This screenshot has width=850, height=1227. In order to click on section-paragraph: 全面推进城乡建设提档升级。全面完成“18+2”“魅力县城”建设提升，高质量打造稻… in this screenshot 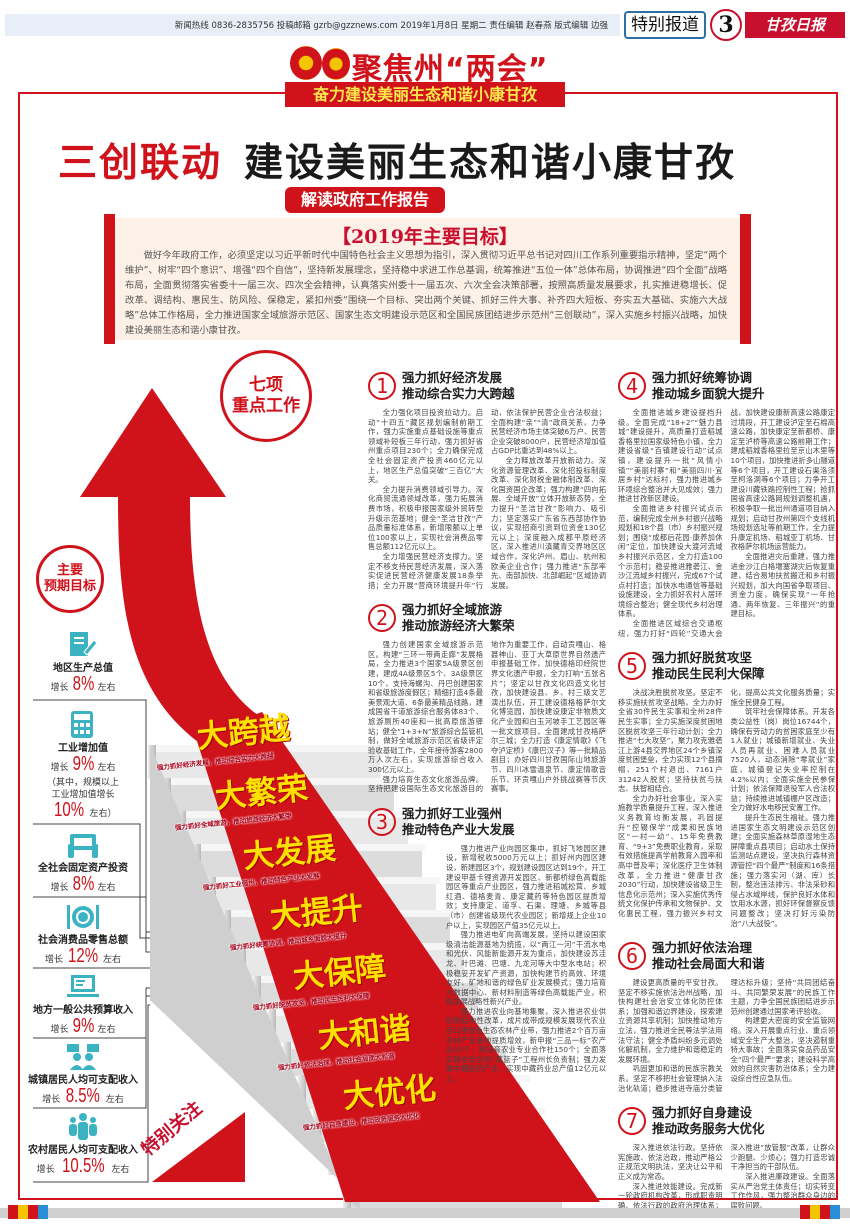, I will do `click(670, 456)`.